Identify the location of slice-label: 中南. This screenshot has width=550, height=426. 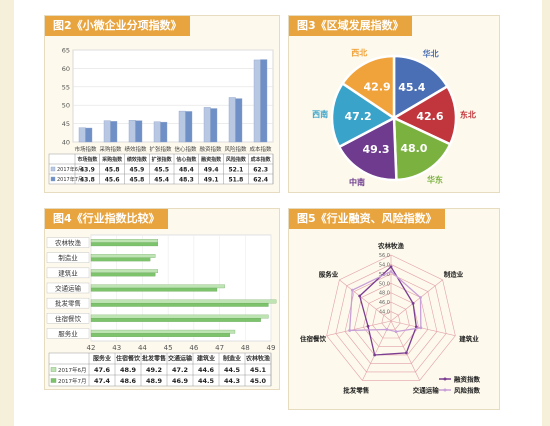
(357, 182).